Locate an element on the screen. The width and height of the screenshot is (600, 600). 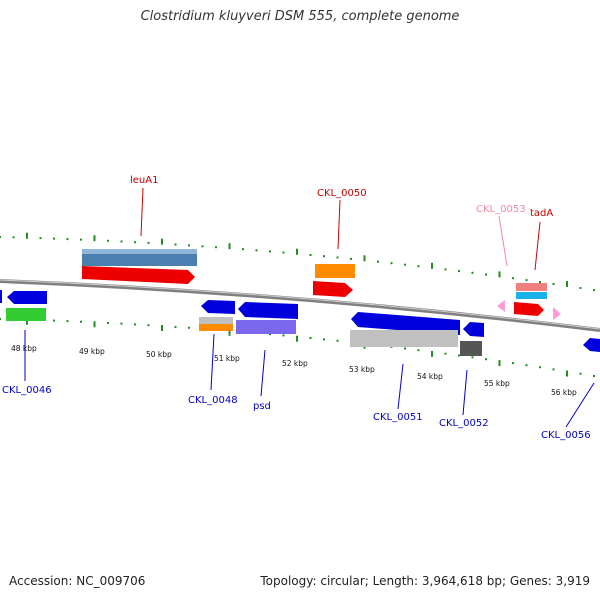
gene-label-leuA1: leuA1 is located at coordinates (144, 180).